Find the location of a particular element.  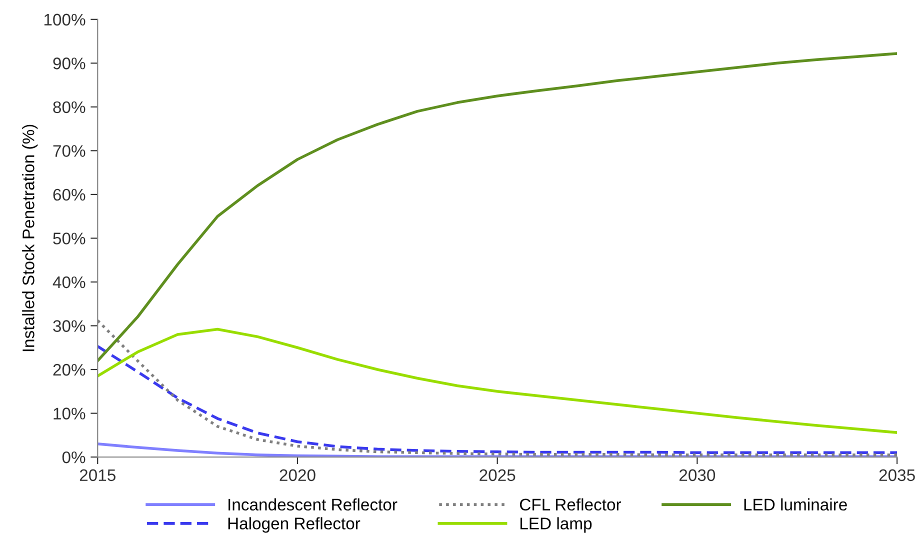

x-tick-label: 2035 is located at coordinates (897, 475).